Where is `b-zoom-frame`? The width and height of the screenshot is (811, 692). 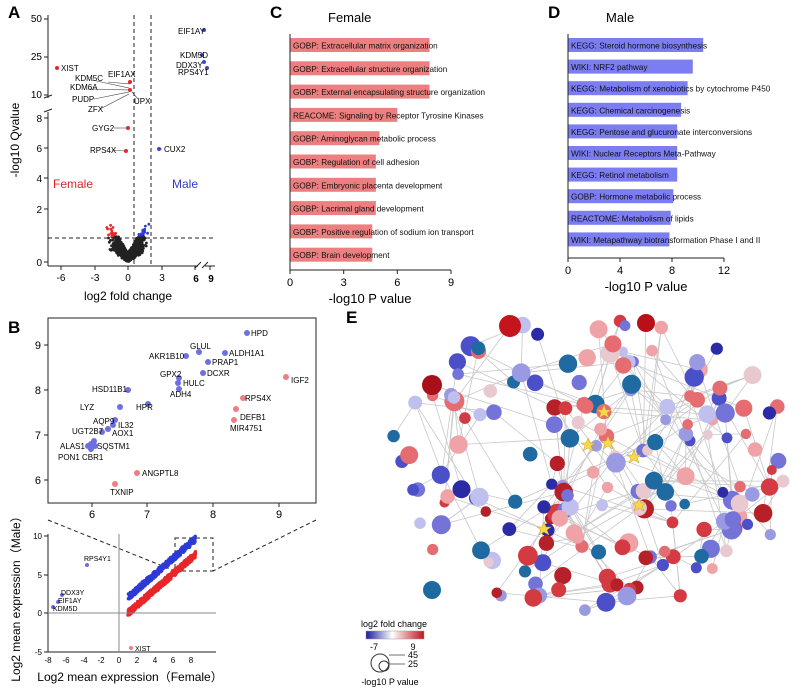
b-zoom-frame is located at coordinates (182, 410).